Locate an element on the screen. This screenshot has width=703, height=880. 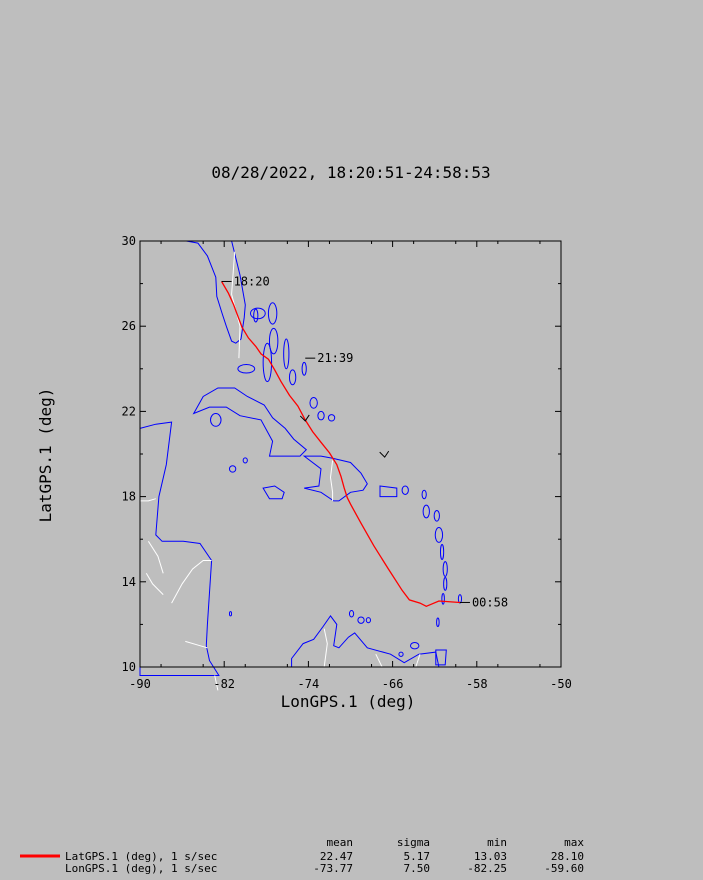
stats-header: sigma is located at coordinates (413, 842).